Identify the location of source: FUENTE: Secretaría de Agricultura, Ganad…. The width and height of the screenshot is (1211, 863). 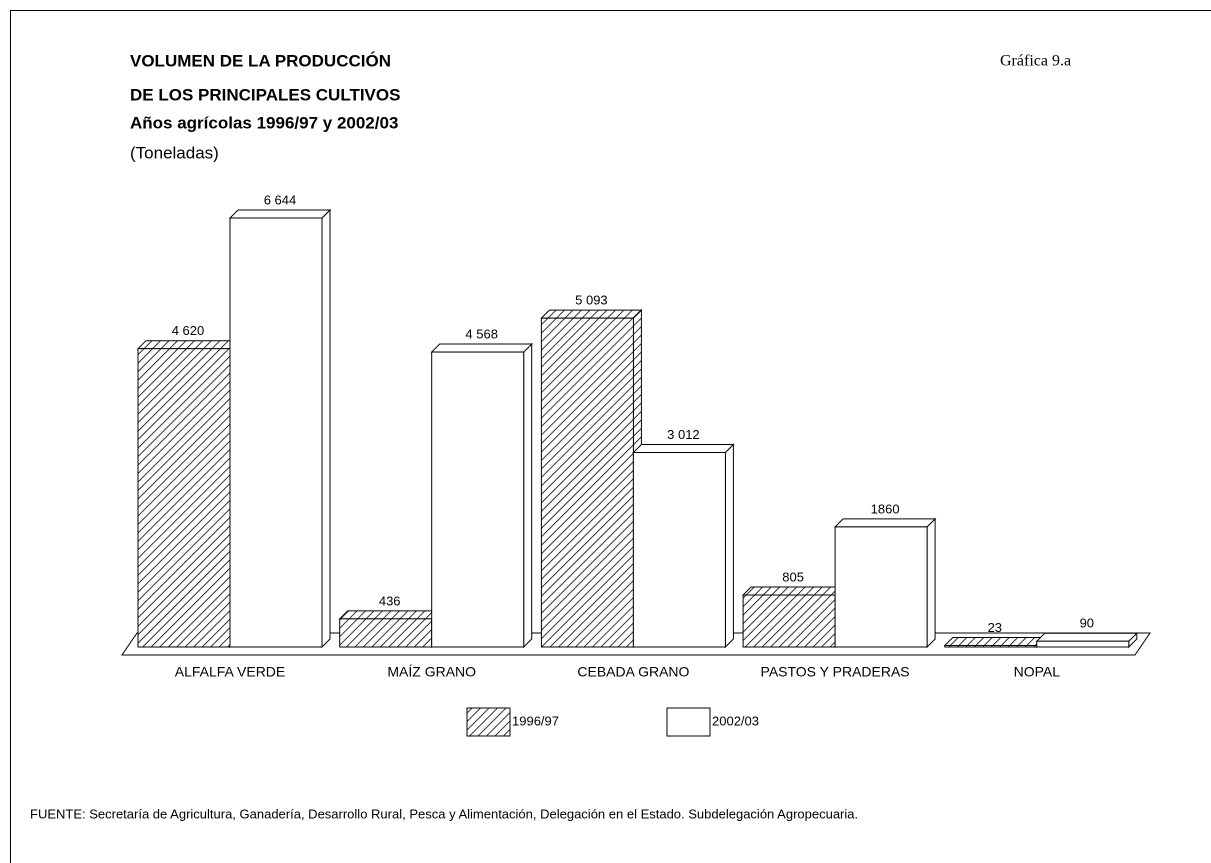
(444, 813).